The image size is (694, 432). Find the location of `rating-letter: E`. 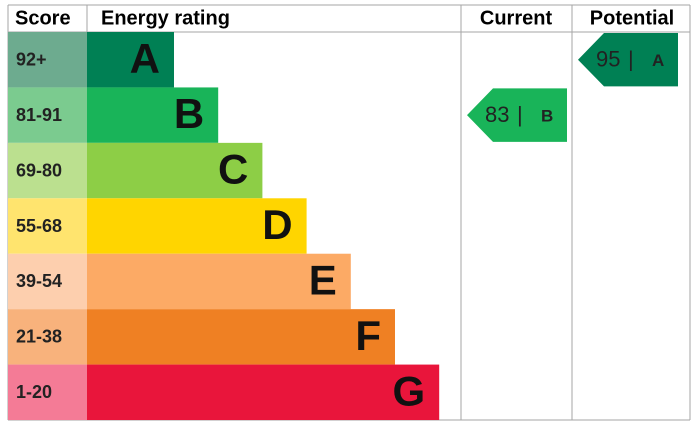

rating-letter: E is located at coordinates (323, 280).